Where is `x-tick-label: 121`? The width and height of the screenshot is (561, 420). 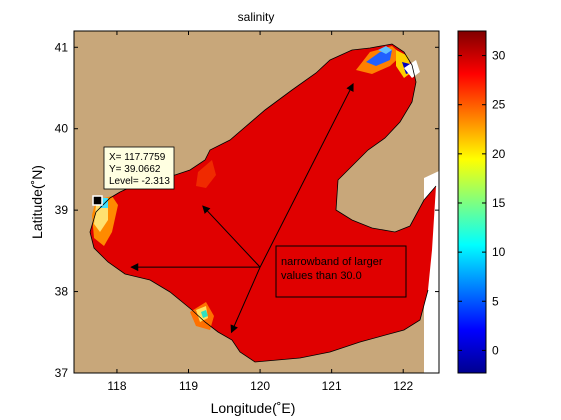 x-tick-label: 121 is located at coordinates (332, 386).